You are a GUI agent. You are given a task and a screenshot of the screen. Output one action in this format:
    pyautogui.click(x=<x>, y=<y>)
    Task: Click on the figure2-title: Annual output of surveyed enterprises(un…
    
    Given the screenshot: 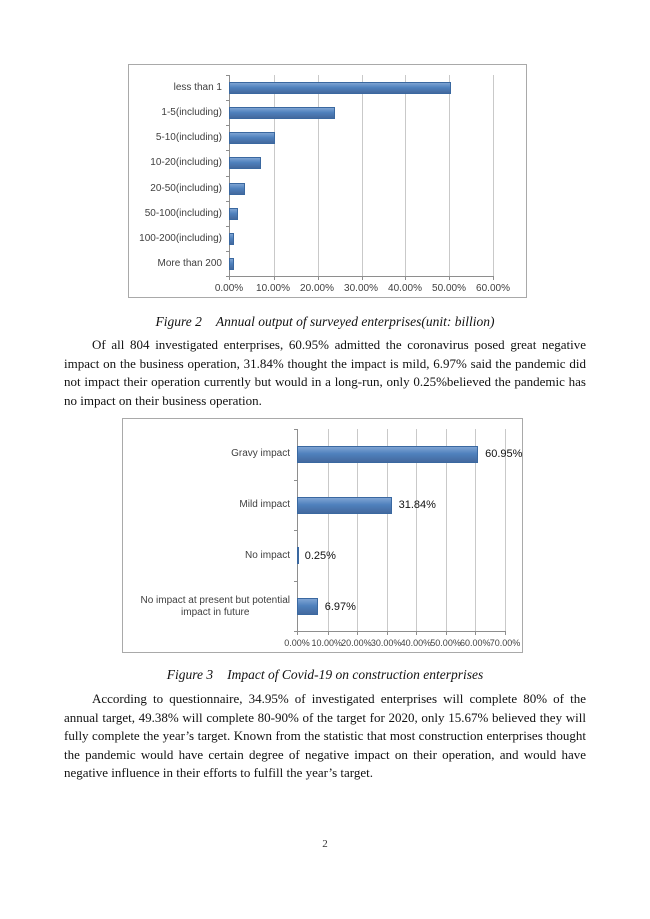 What is the action you would take?
    pyautogui.click(x=355, y=321)
    